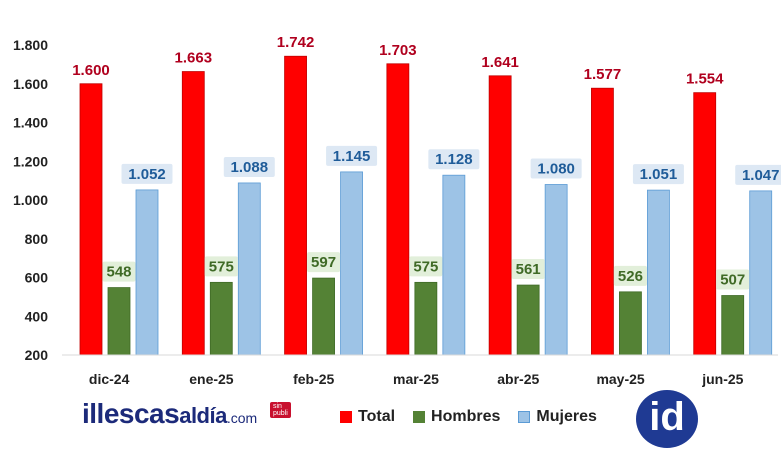 The height and width of the screenshot is (452, 781). I want to click on id-logo-text: id, so click(667, 417).